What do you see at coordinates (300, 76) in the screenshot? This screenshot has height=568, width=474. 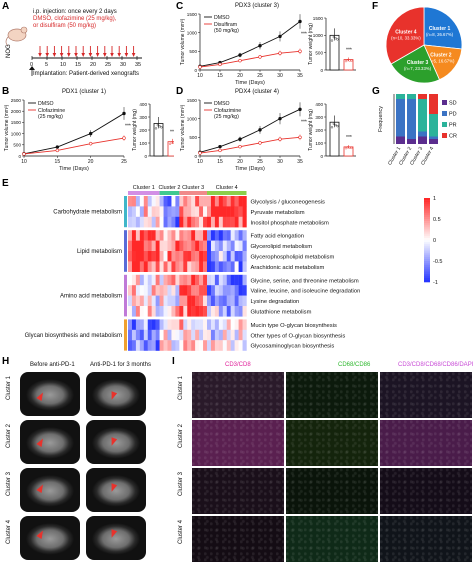 I see `x-tick-label: 35` at bounding box center [300, 76].